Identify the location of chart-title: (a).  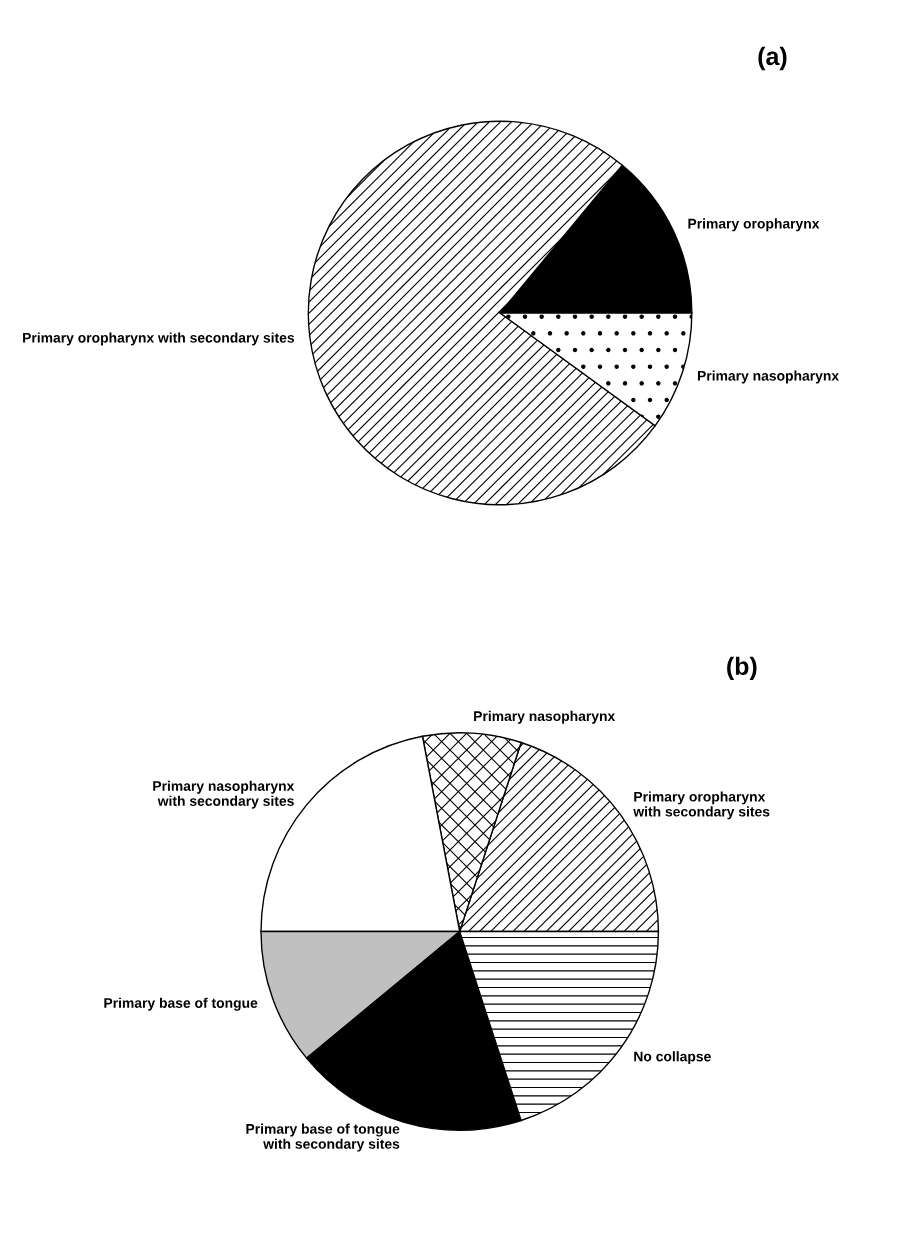
(772, 58).